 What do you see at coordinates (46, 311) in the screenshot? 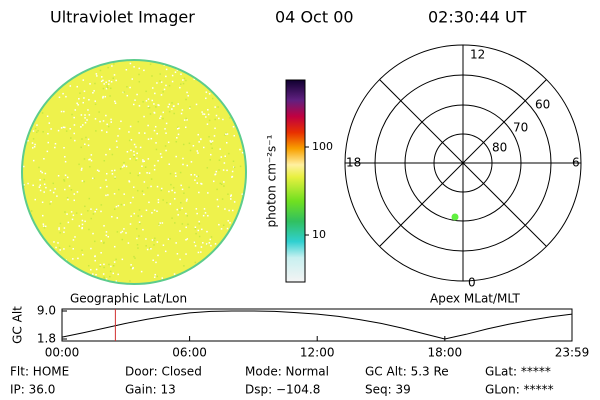
I see `y-tick-label: 9.0` at bounding box center [46, 311].